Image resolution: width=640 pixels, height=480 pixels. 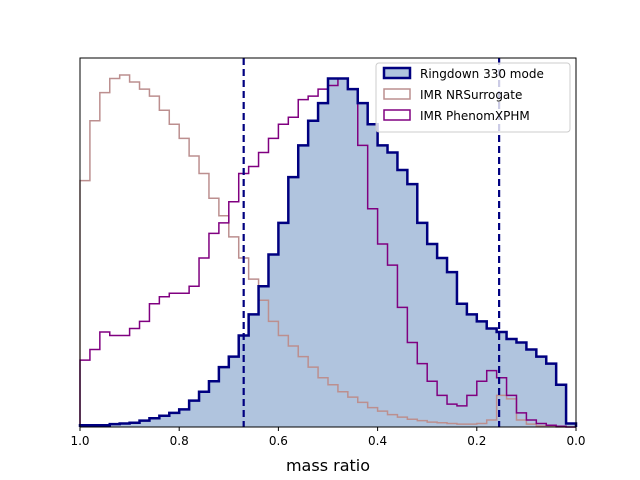 What do you see at coordinates (328, 465) in the screenshot?
I see `x-axis-label: mass ratio` at bounding box center [328, 465].